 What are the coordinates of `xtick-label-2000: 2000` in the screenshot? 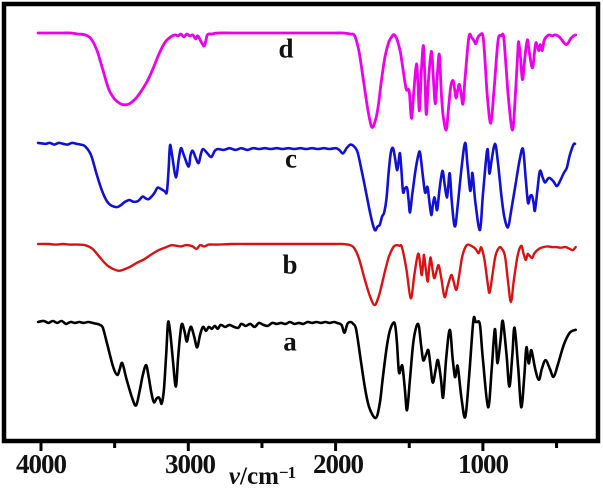 It's located at (338, 464).